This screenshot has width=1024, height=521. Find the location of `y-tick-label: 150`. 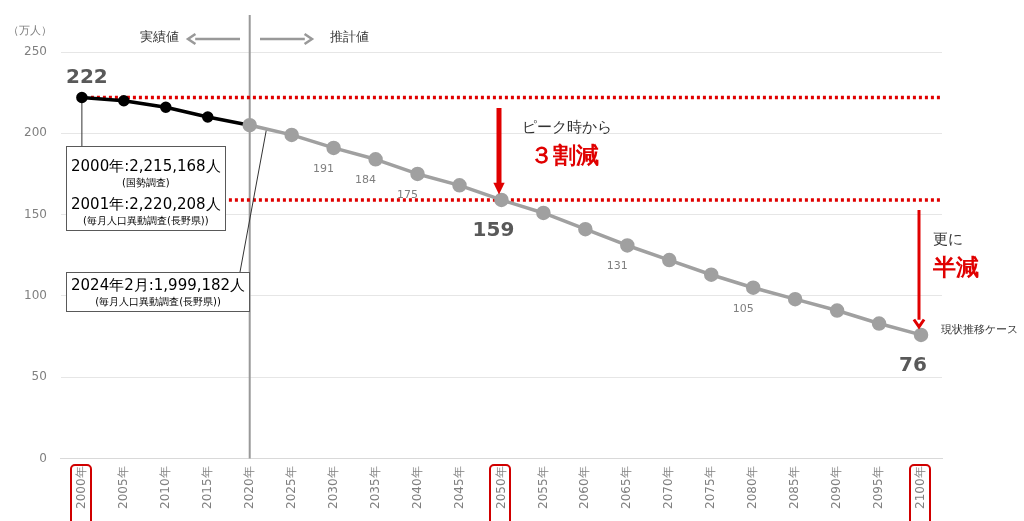

y-tick-label: 150 is located at coordinates (35, 213).